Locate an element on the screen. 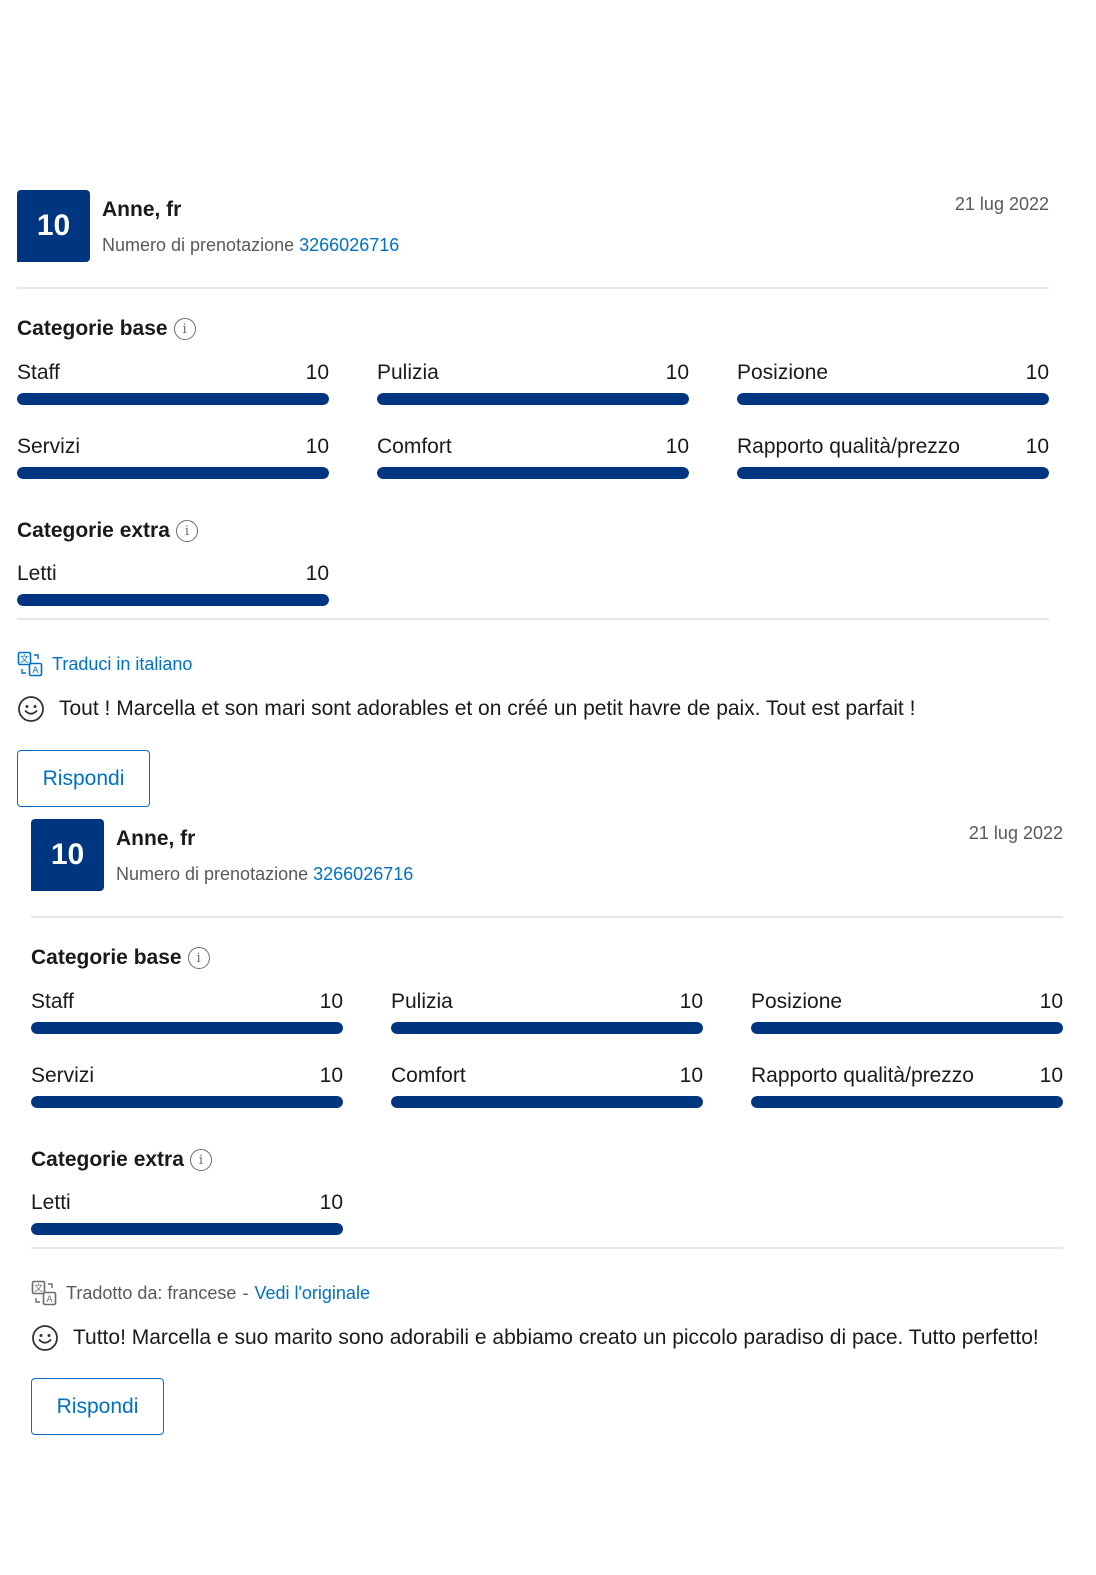 The image size is (1096, 1575). section-title-text: Categorie base is located at coordinates (106, 957).